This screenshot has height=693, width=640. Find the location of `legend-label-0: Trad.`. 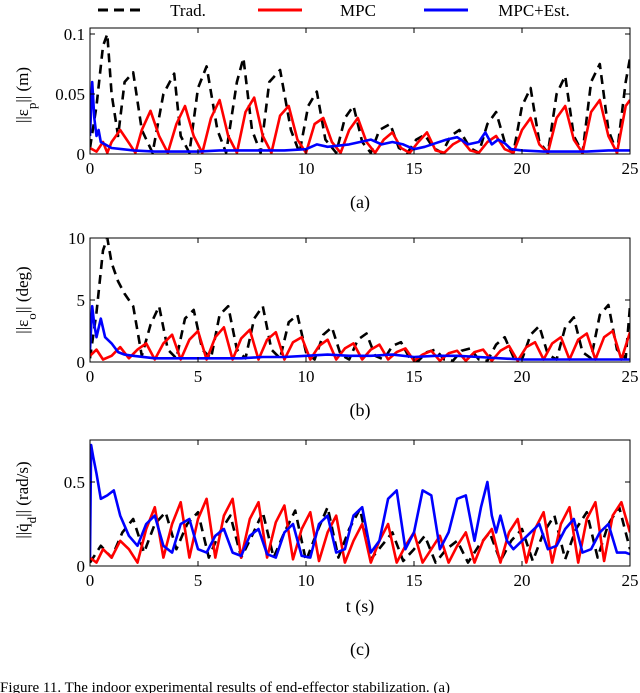

legend-label-0: Trad. is located at coordinates (188, 10).